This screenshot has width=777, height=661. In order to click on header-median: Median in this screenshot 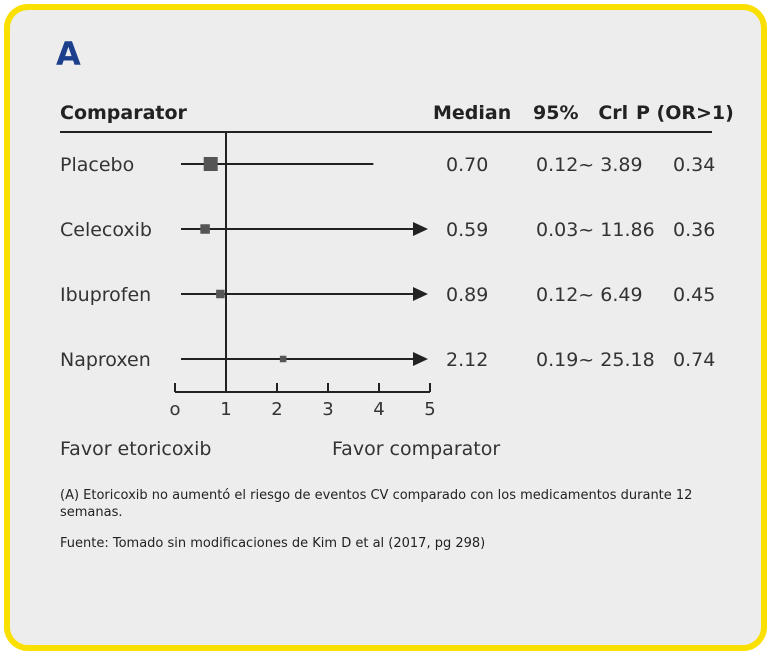, I will do `click(472, 113)`.